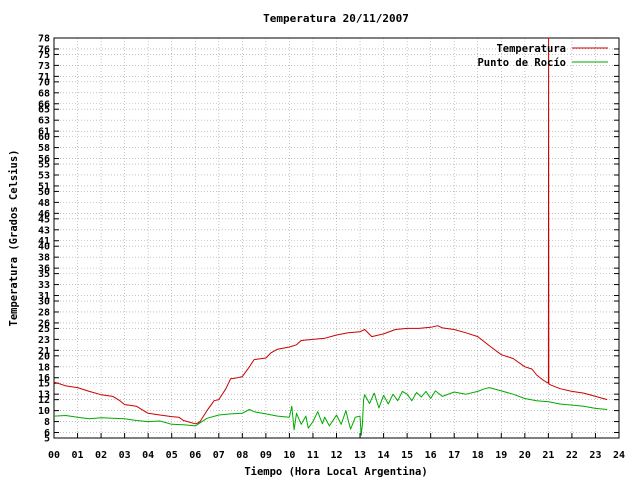 This screenshot has width=640, height=480. Describe the element at coordinates (44, 121) in the screenshot. I see `y-tick-label: 63` at that location.